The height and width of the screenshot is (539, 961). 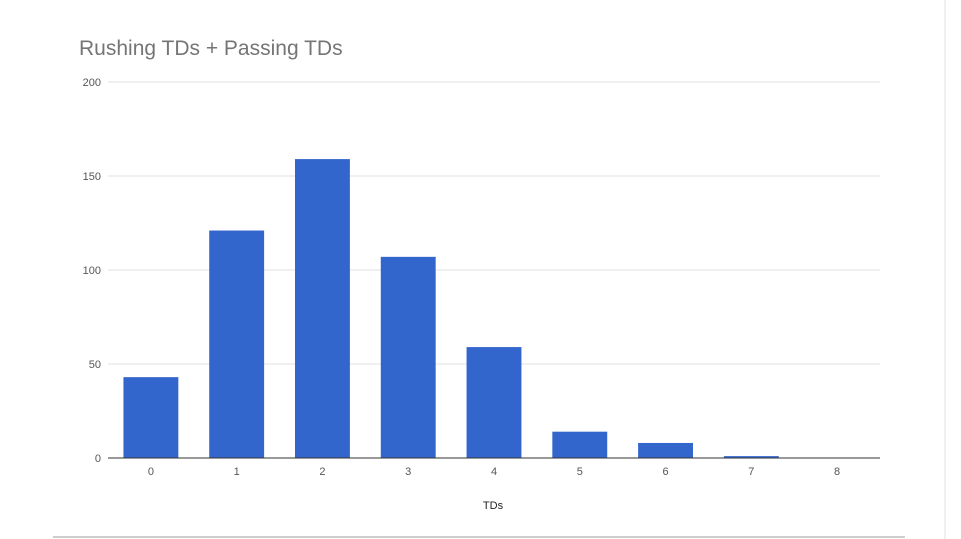 I want to click on y-tick-label: 100, so click(x=92, y=271).